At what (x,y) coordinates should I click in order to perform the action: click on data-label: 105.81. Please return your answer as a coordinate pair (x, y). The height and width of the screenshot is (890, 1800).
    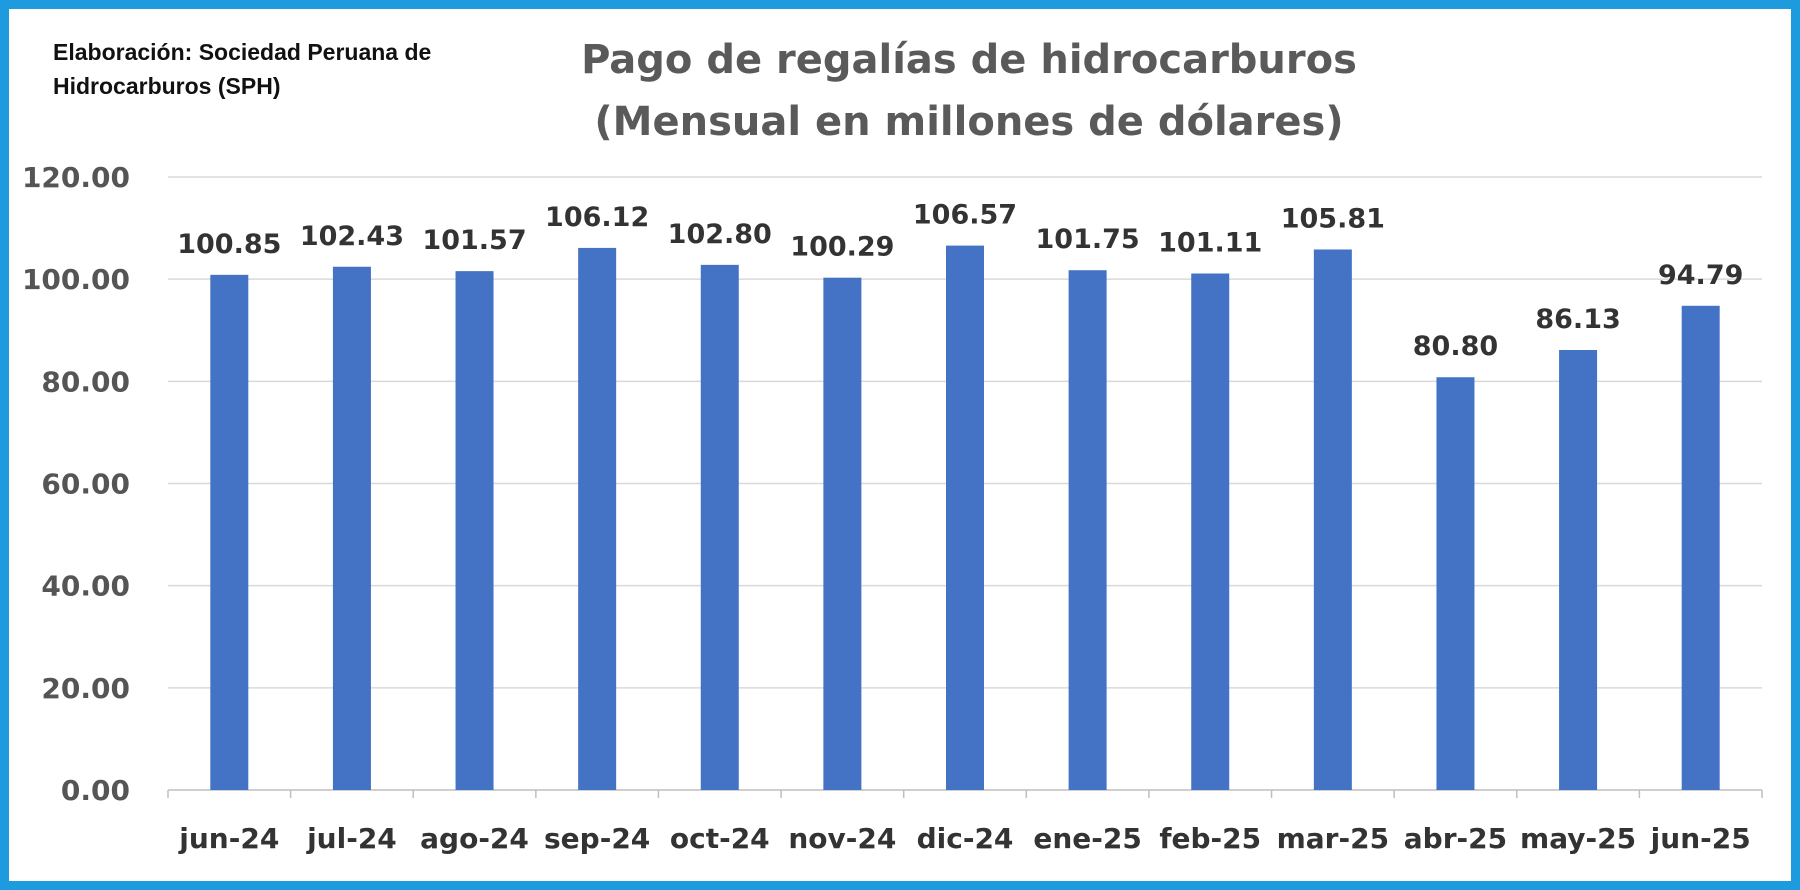
    Looking at the image, I should click on (1333, 218).